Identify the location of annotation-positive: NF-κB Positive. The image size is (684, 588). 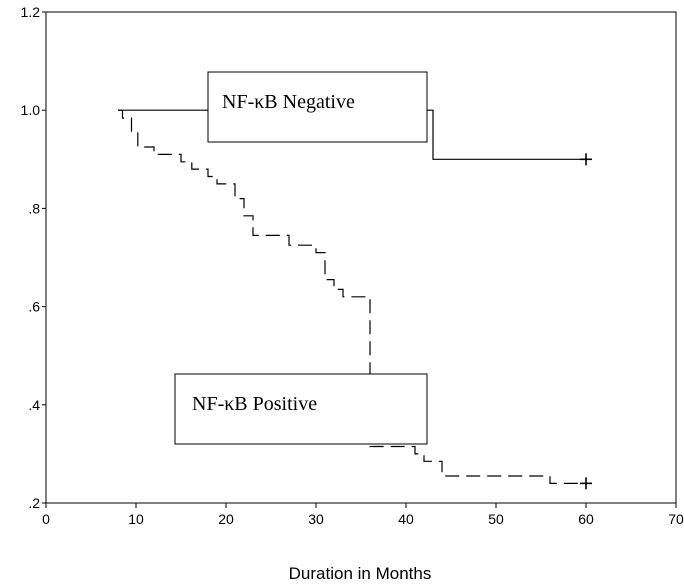
(301, 409).